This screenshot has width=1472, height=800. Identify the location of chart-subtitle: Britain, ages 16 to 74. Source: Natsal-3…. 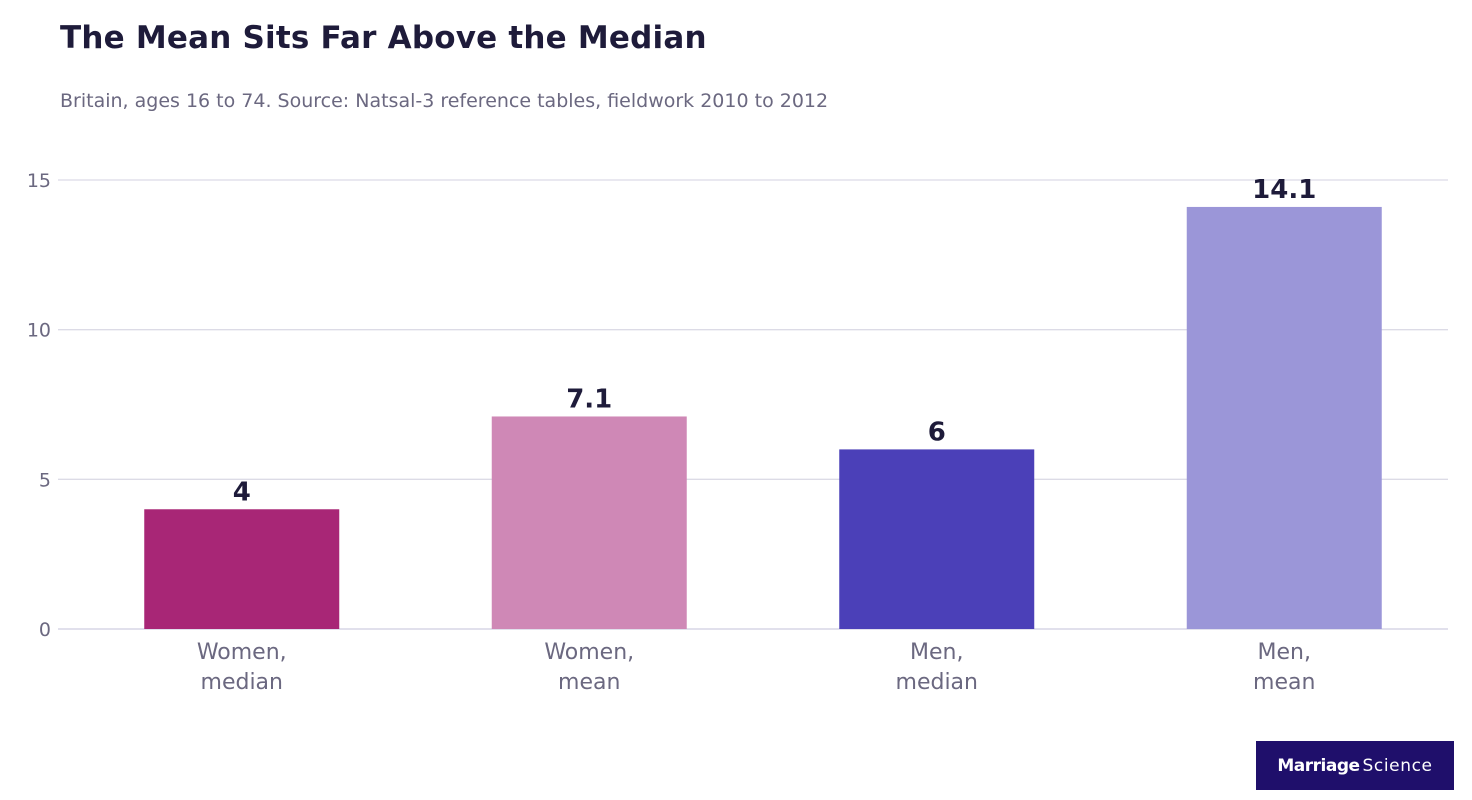
(444, 101).